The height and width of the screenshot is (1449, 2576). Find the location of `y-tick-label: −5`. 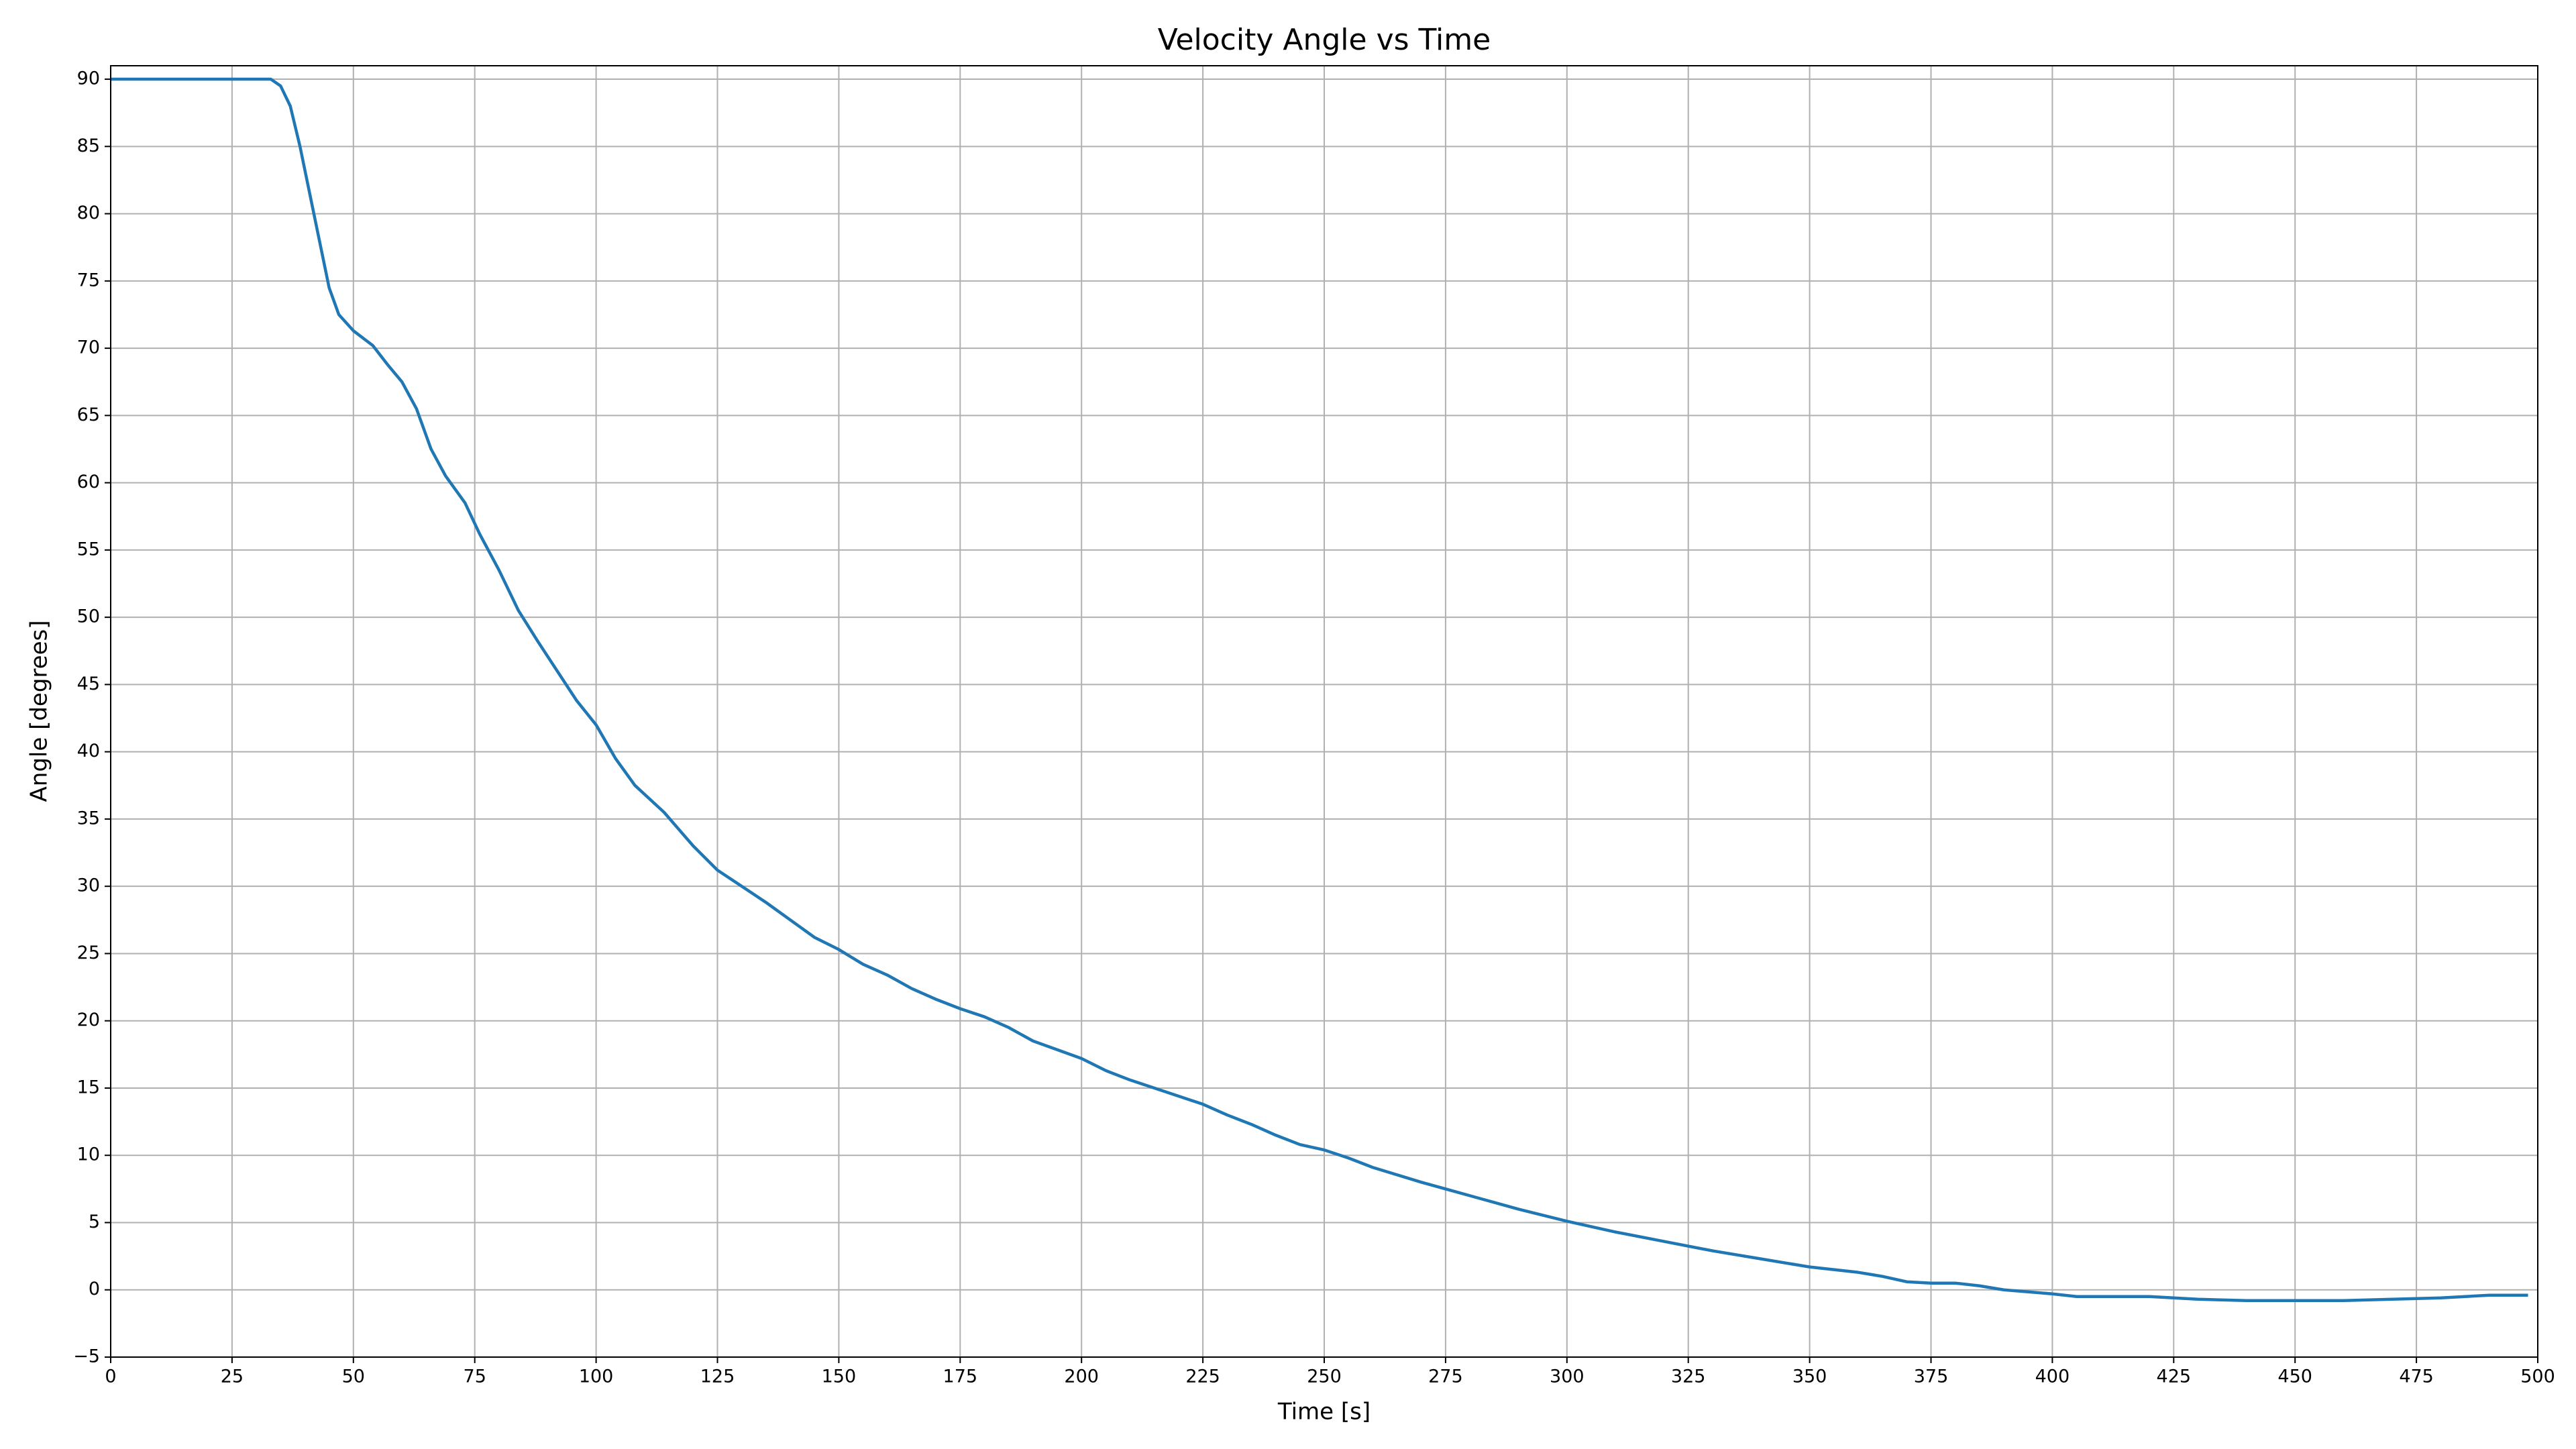

y-tick-label: −5 is located at coordinates (86, 1356).